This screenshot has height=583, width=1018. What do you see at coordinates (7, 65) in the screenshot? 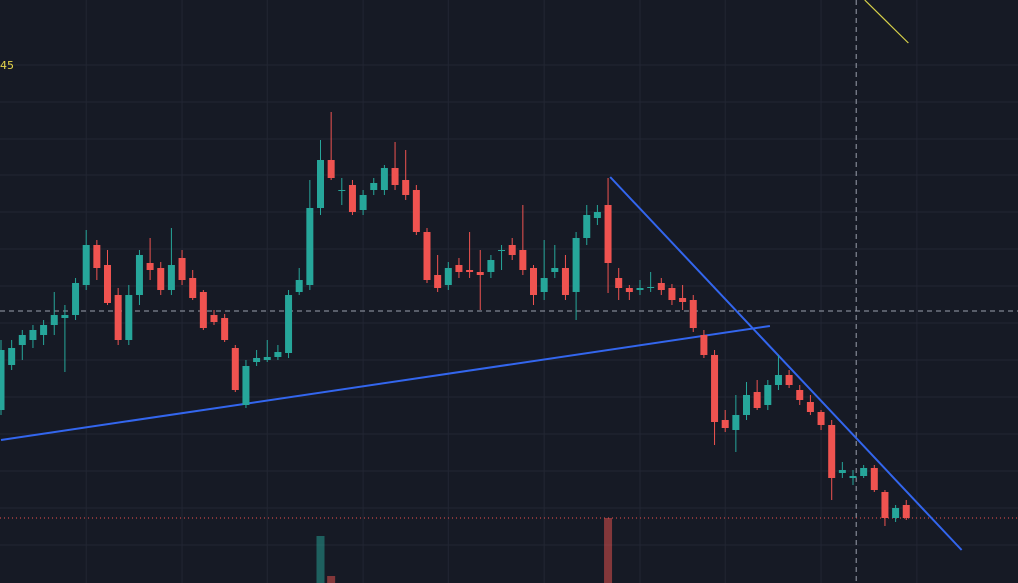
I see `annotation: 45` at bounding box center [7, 65].